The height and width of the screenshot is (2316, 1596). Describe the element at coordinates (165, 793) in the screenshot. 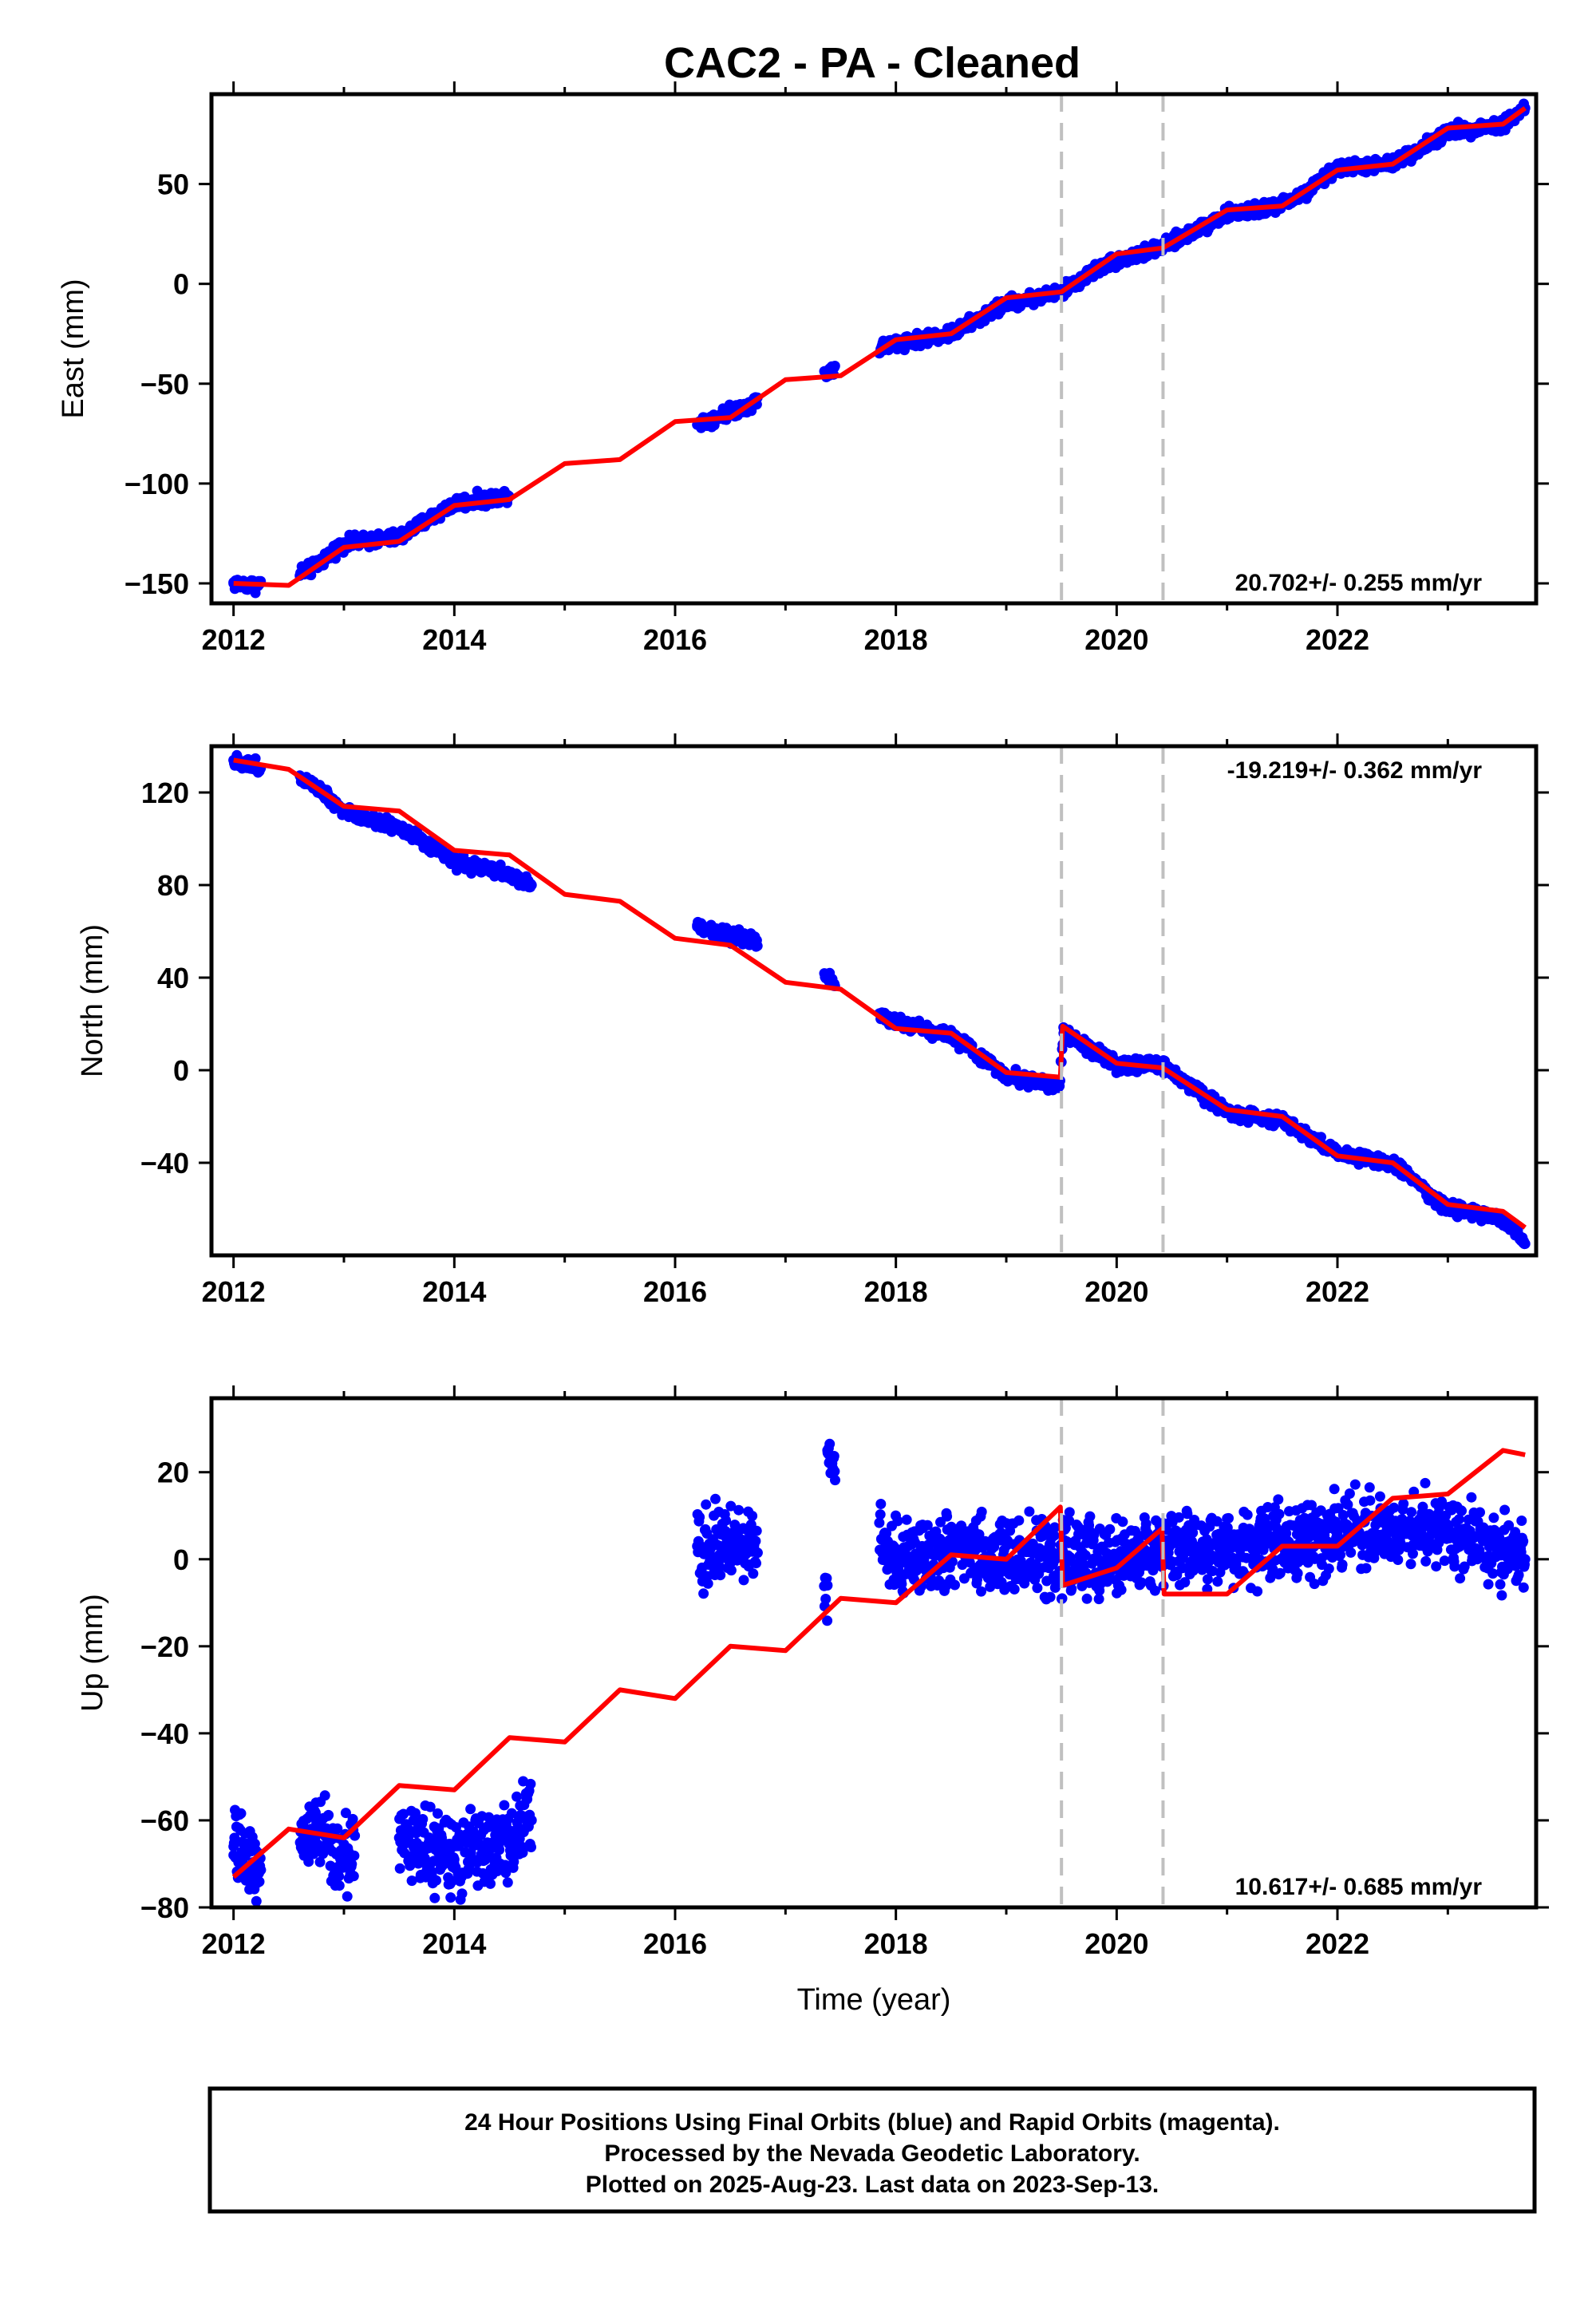

I see `y-tick-label: 120` at that location.